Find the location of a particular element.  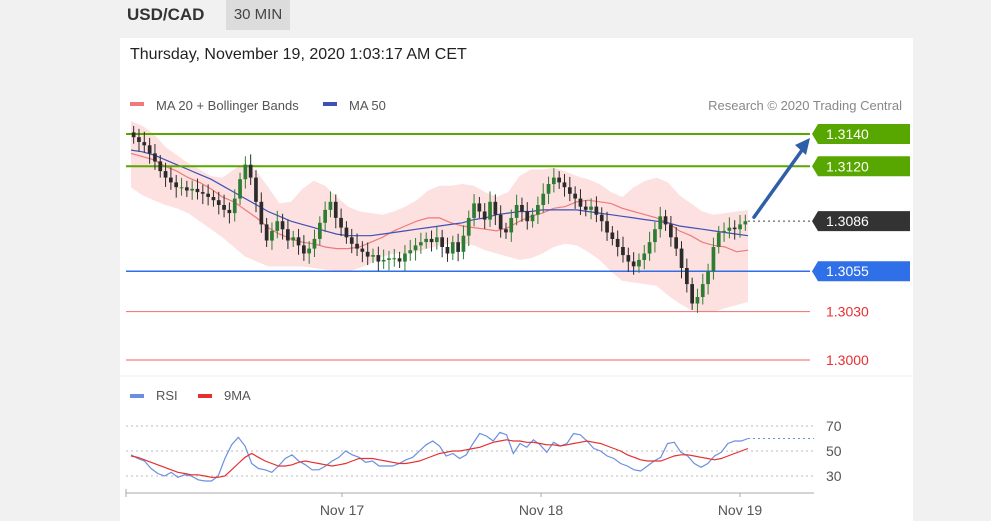

level-tag-1.3086 is located at coordinates (861, 221).